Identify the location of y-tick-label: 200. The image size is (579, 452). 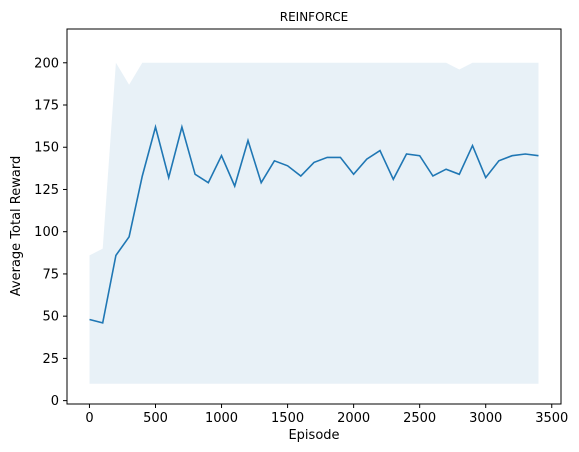
(46, 63).